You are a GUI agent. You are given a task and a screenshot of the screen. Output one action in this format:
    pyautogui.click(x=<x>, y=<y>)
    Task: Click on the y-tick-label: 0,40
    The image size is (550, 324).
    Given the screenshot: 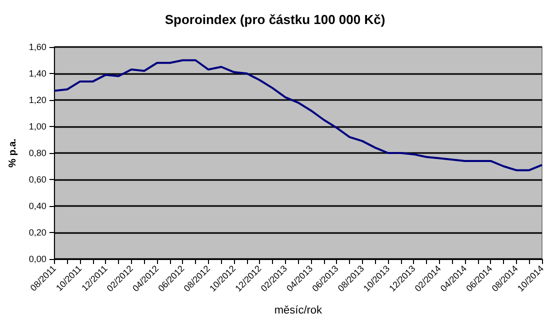 What is the action you would take?
    pyautogui.click(x=37, y=206)
    